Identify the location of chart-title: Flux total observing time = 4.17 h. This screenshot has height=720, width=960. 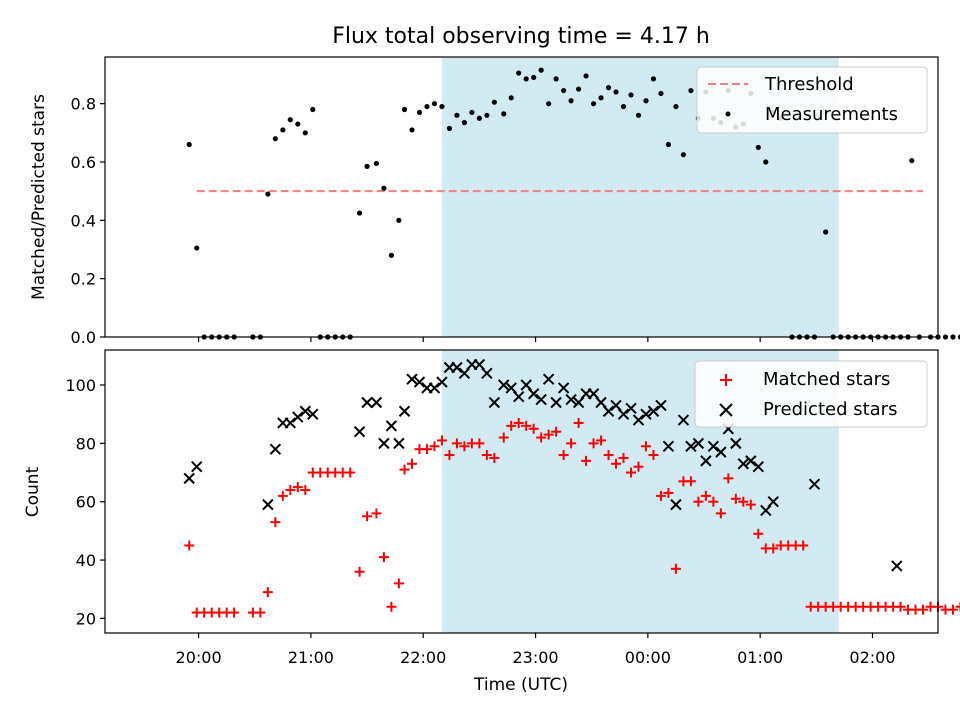
(521, 36).